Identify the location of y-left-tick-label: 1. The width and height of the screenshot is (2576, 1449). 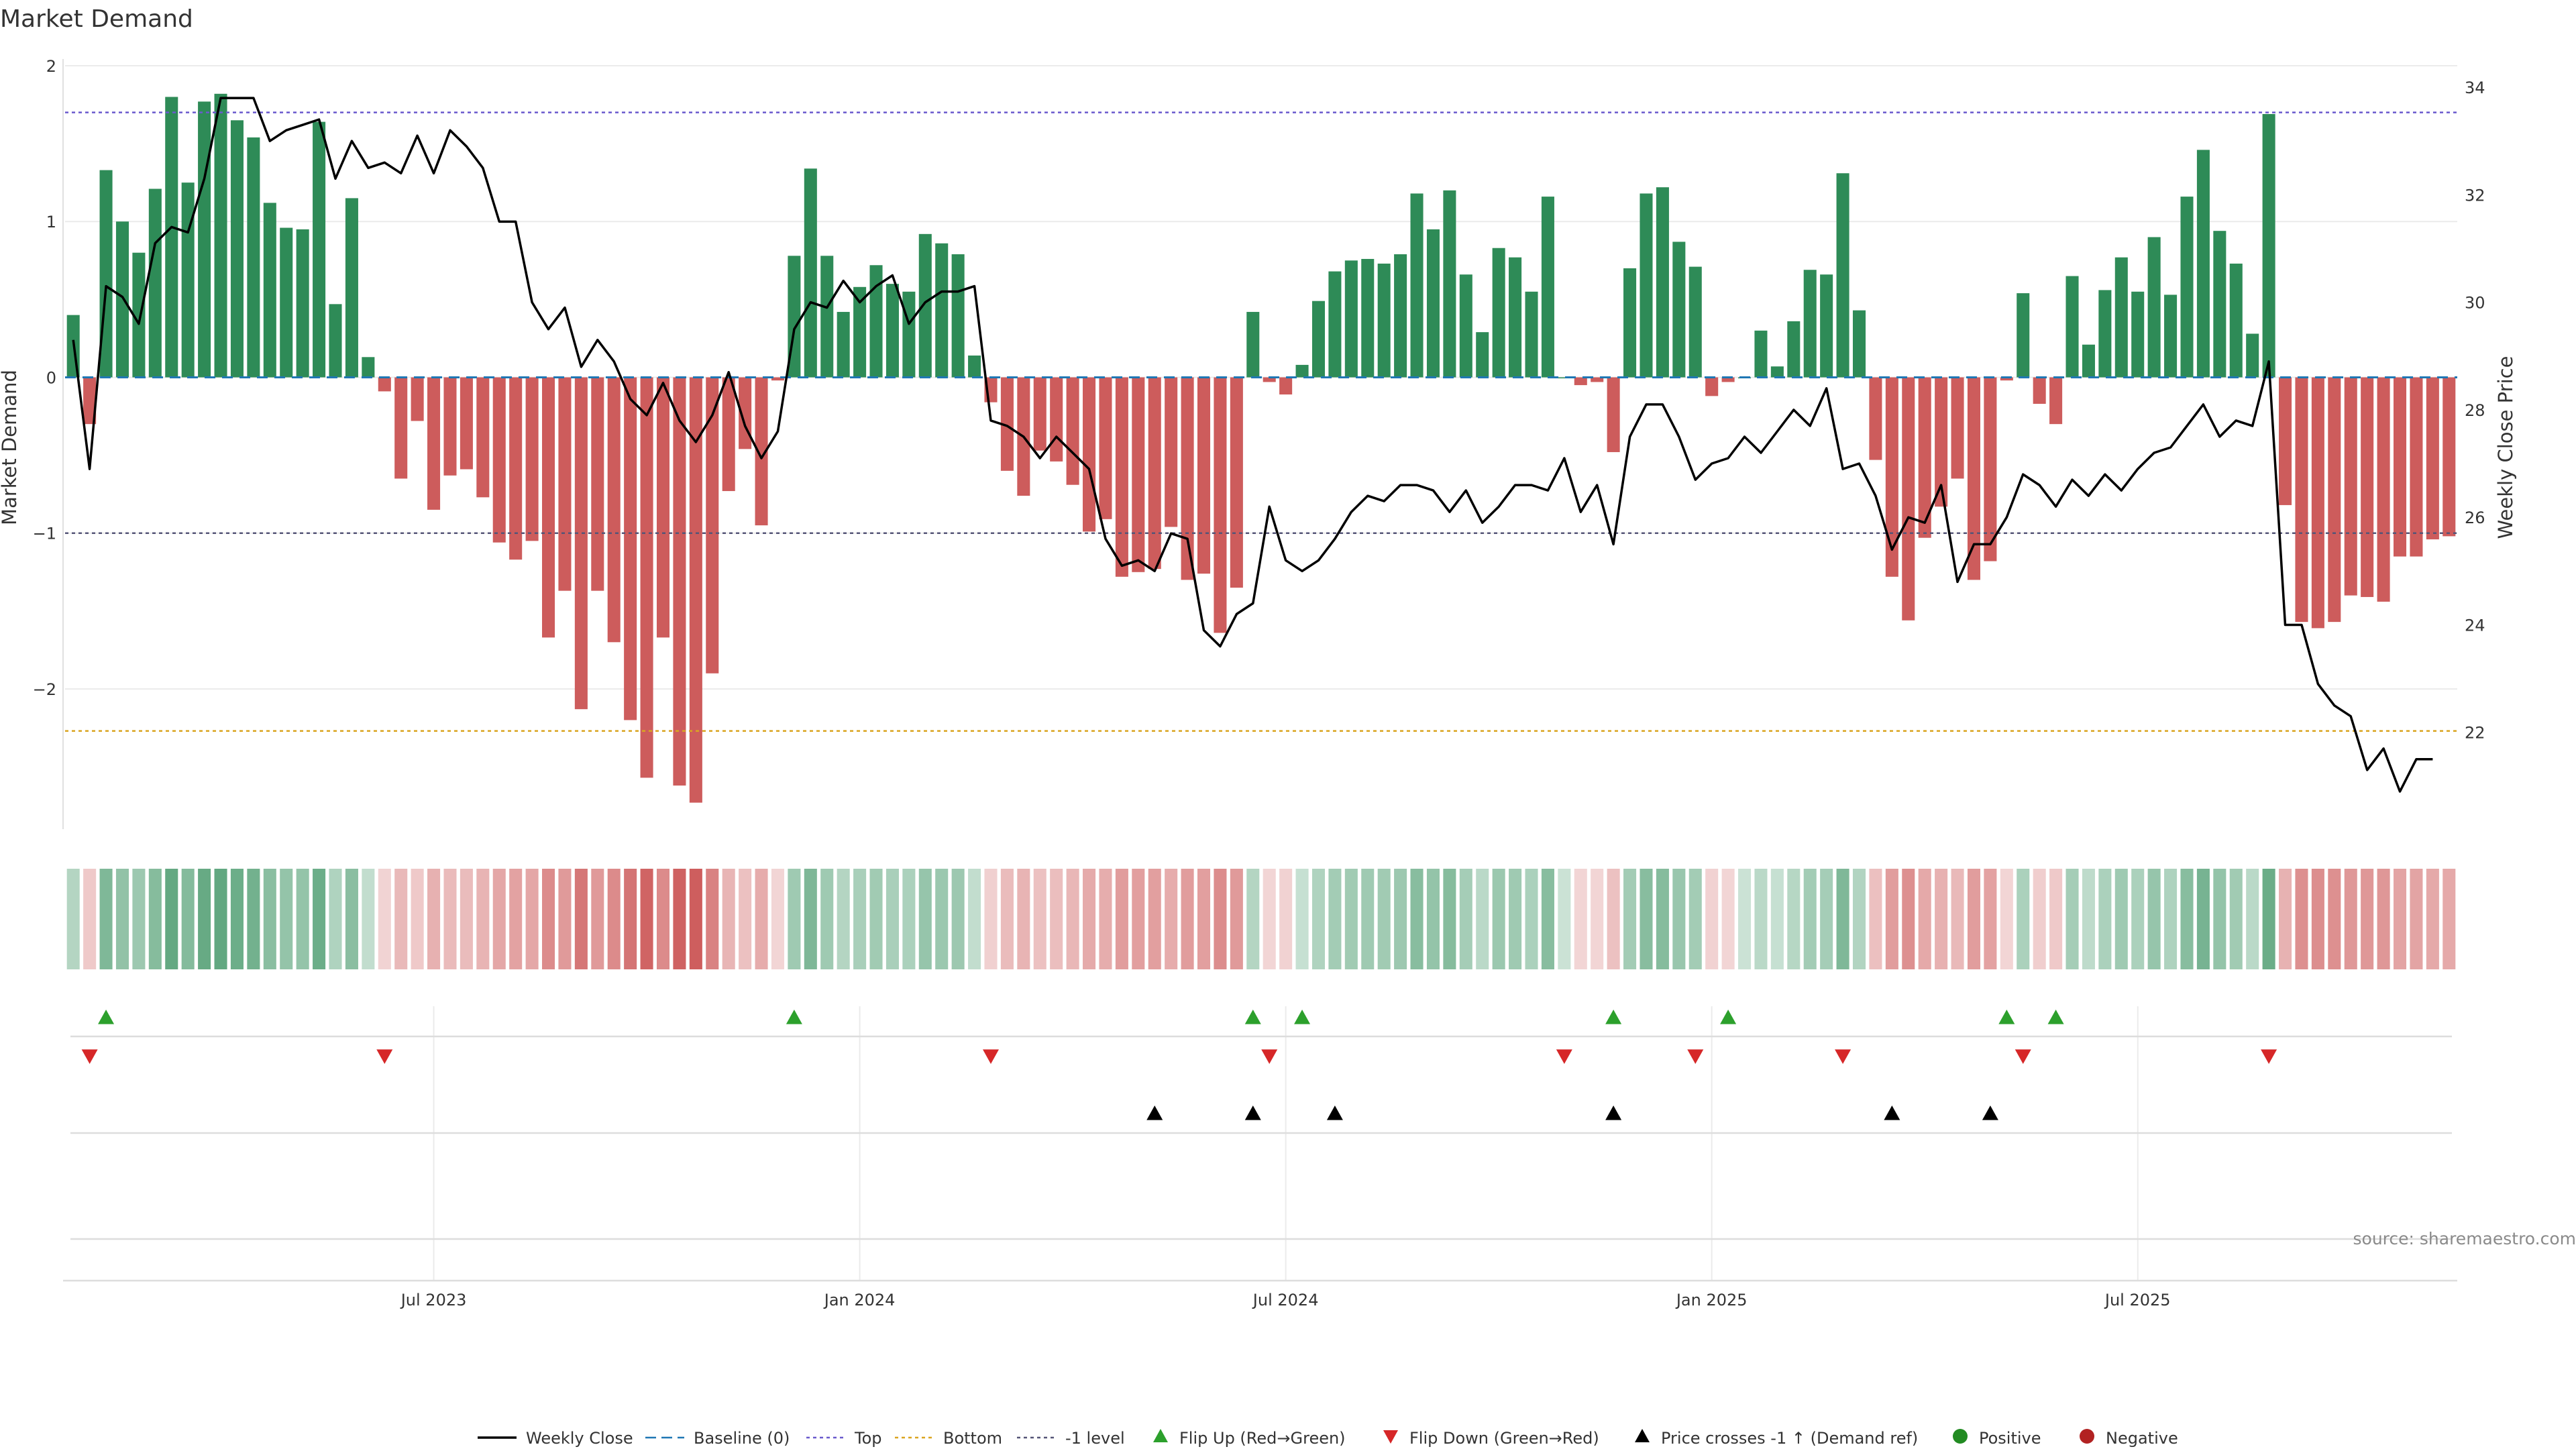
(51, 222).